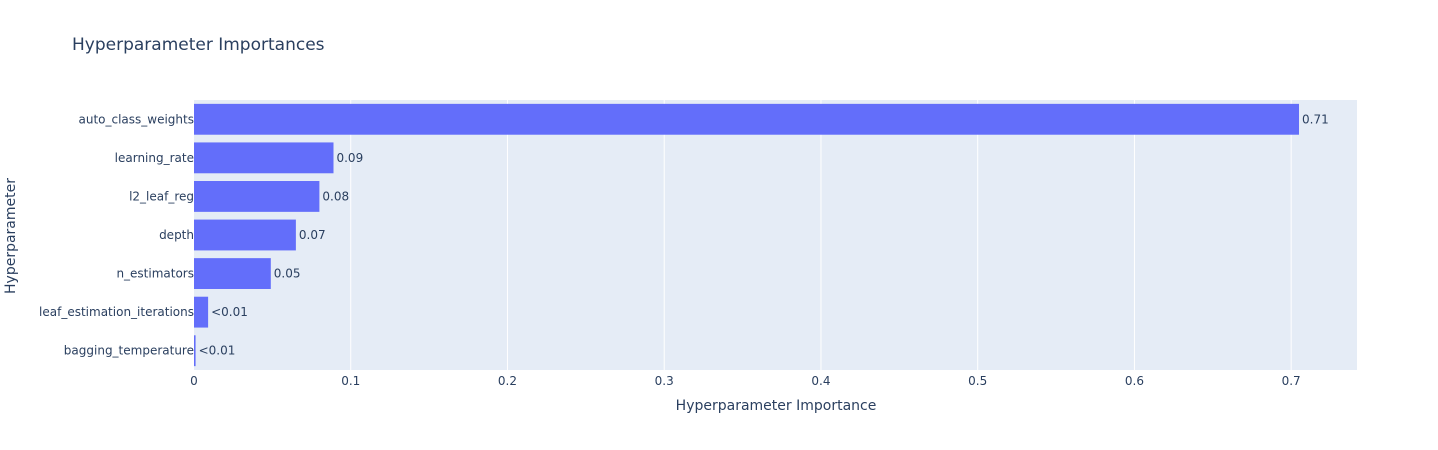  I want to click on x-tick-labels: 0 0.1 0.2 0.3 0.4 0.5 0.6 0.7, so click(745, 381).